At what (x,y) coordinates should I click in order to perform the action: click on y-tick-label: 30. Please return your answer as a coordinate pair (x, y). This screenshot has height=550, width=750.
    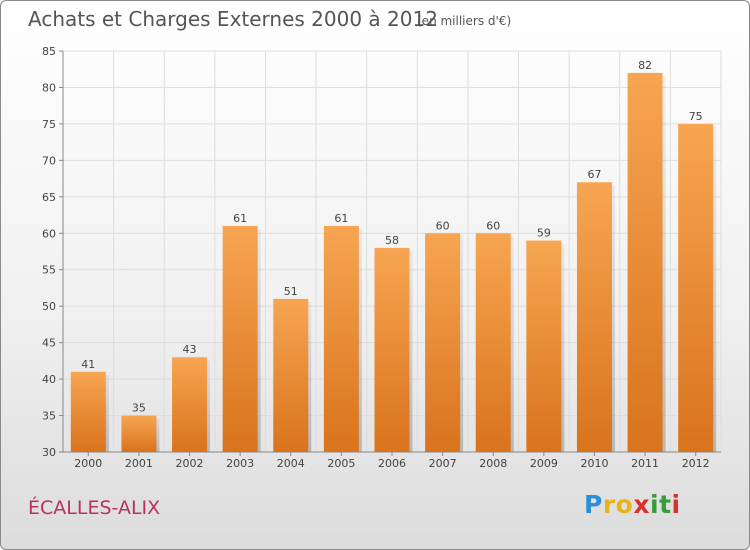
    Looking at the image, I should click on (49, 452).